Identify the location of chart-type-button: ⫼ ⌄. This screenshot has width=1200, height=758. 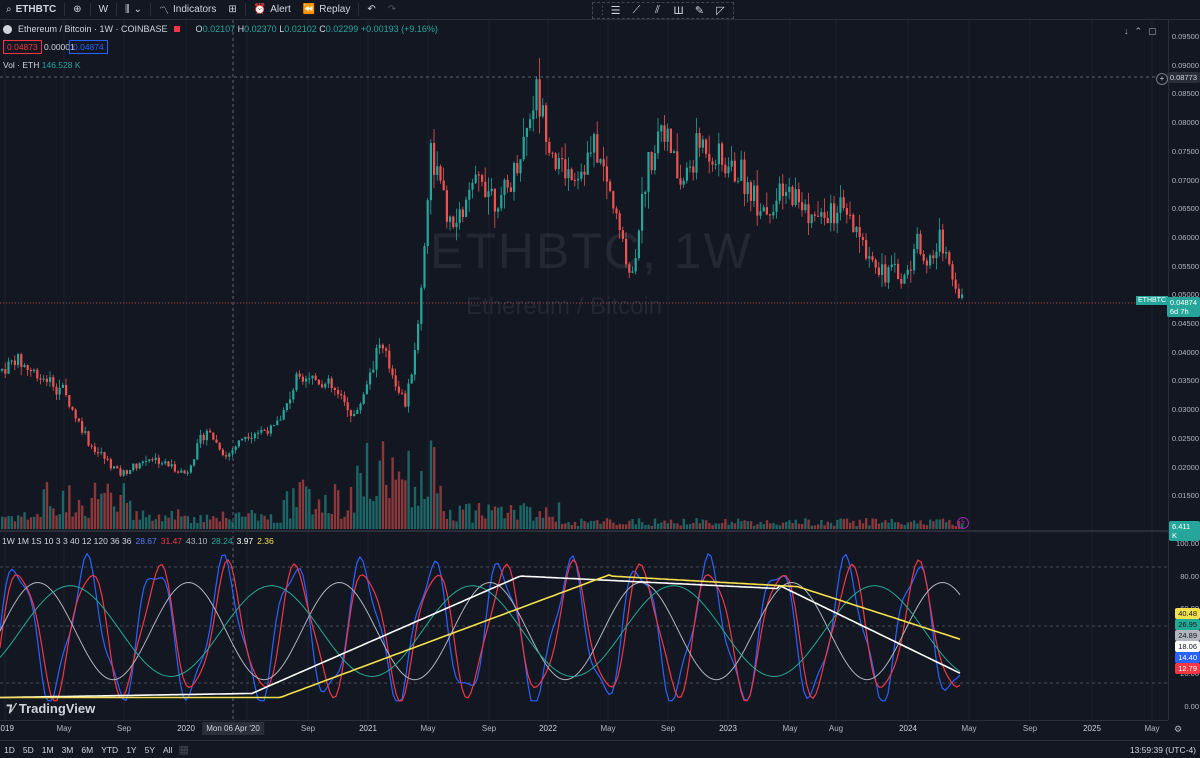
(133, 9).